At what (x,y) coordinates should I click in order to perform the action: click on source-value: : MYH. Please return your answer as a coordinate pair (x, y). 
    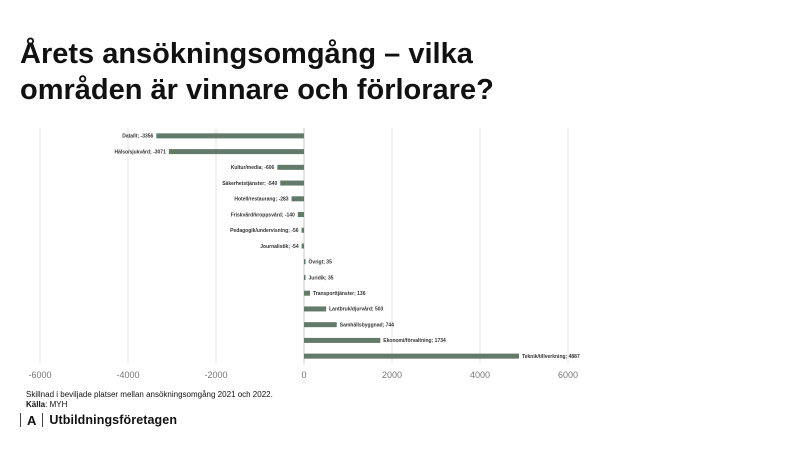
    Looking at the image, I should click on (56, 404).